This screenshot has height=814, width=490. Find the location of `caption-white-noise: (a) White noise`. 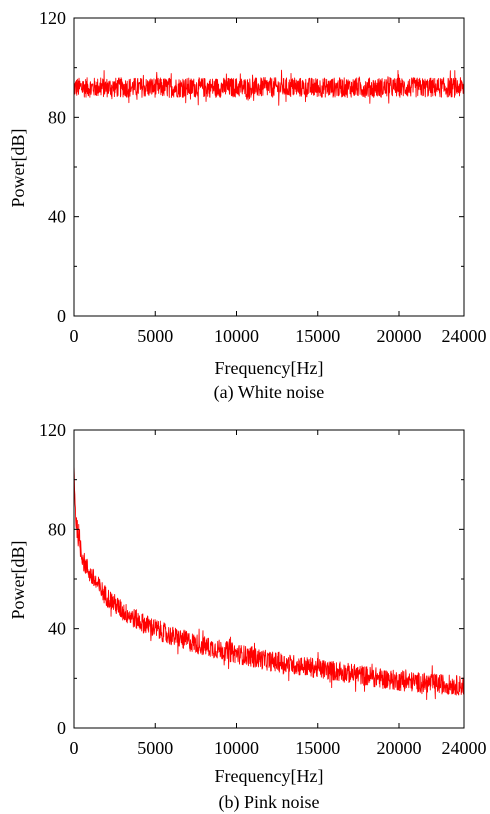

caption-white-noise: (a) White noise is located at coordinates (269, 392).